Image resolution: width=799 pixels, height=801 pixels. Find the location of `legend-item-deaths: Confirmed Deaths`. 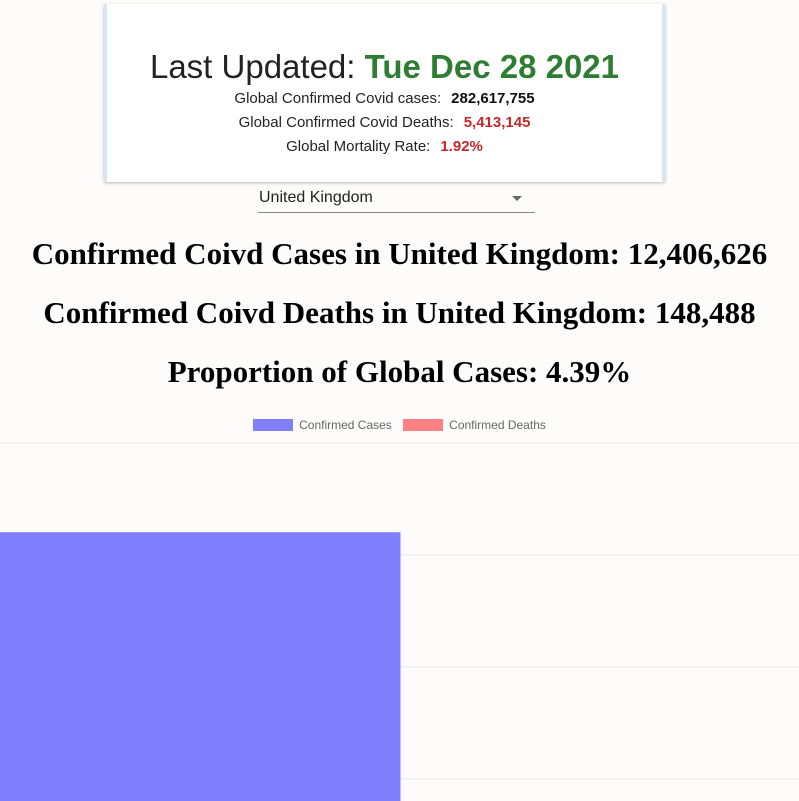

legend-item-deaths: Confirmed Deaths is located at coordinates (474, 425).